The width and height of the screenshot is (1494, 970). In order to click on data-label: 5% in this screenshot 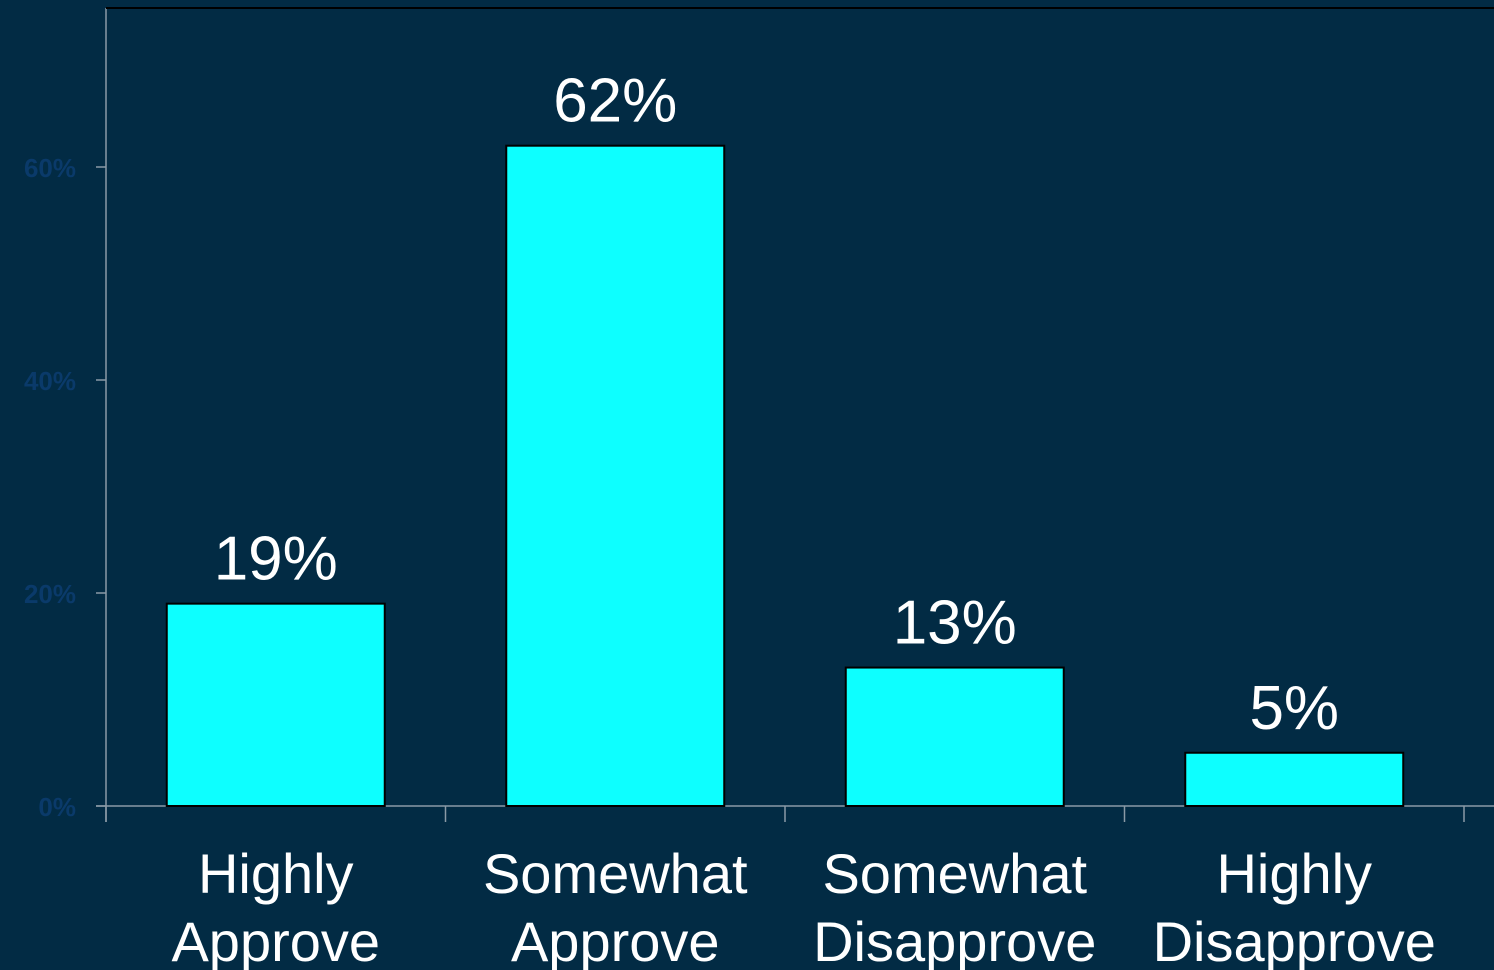, I will do `click(1294, 708)`.